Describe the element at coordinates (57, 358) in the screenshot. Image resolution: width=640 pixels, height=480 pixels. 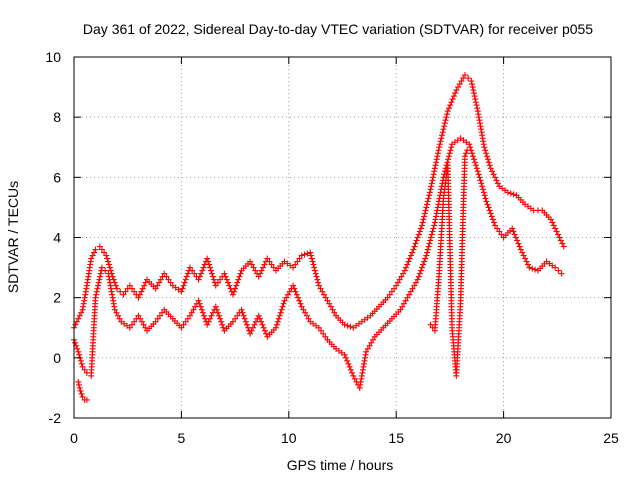
I see `y-tick-label: 0` at that location.